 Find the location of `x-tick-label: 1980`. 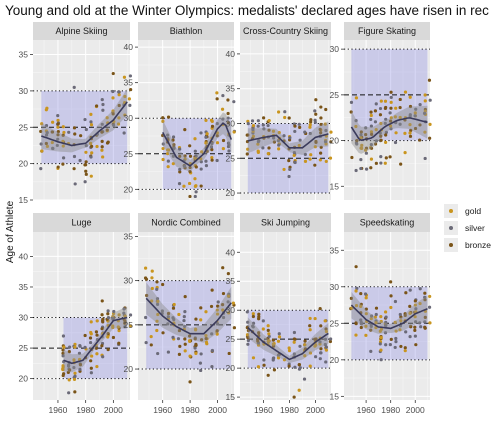

x-tick-label: 1980 is located at coordinates (390, 410).